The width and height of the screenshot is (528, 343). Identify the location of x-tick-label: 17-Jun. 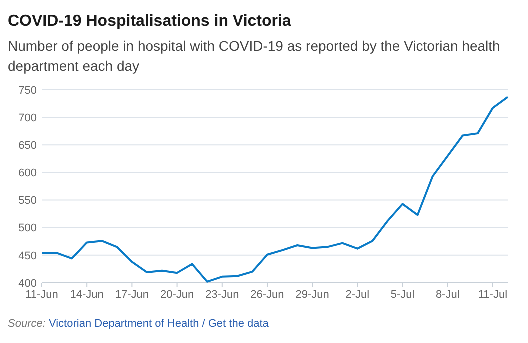
(132, 295).